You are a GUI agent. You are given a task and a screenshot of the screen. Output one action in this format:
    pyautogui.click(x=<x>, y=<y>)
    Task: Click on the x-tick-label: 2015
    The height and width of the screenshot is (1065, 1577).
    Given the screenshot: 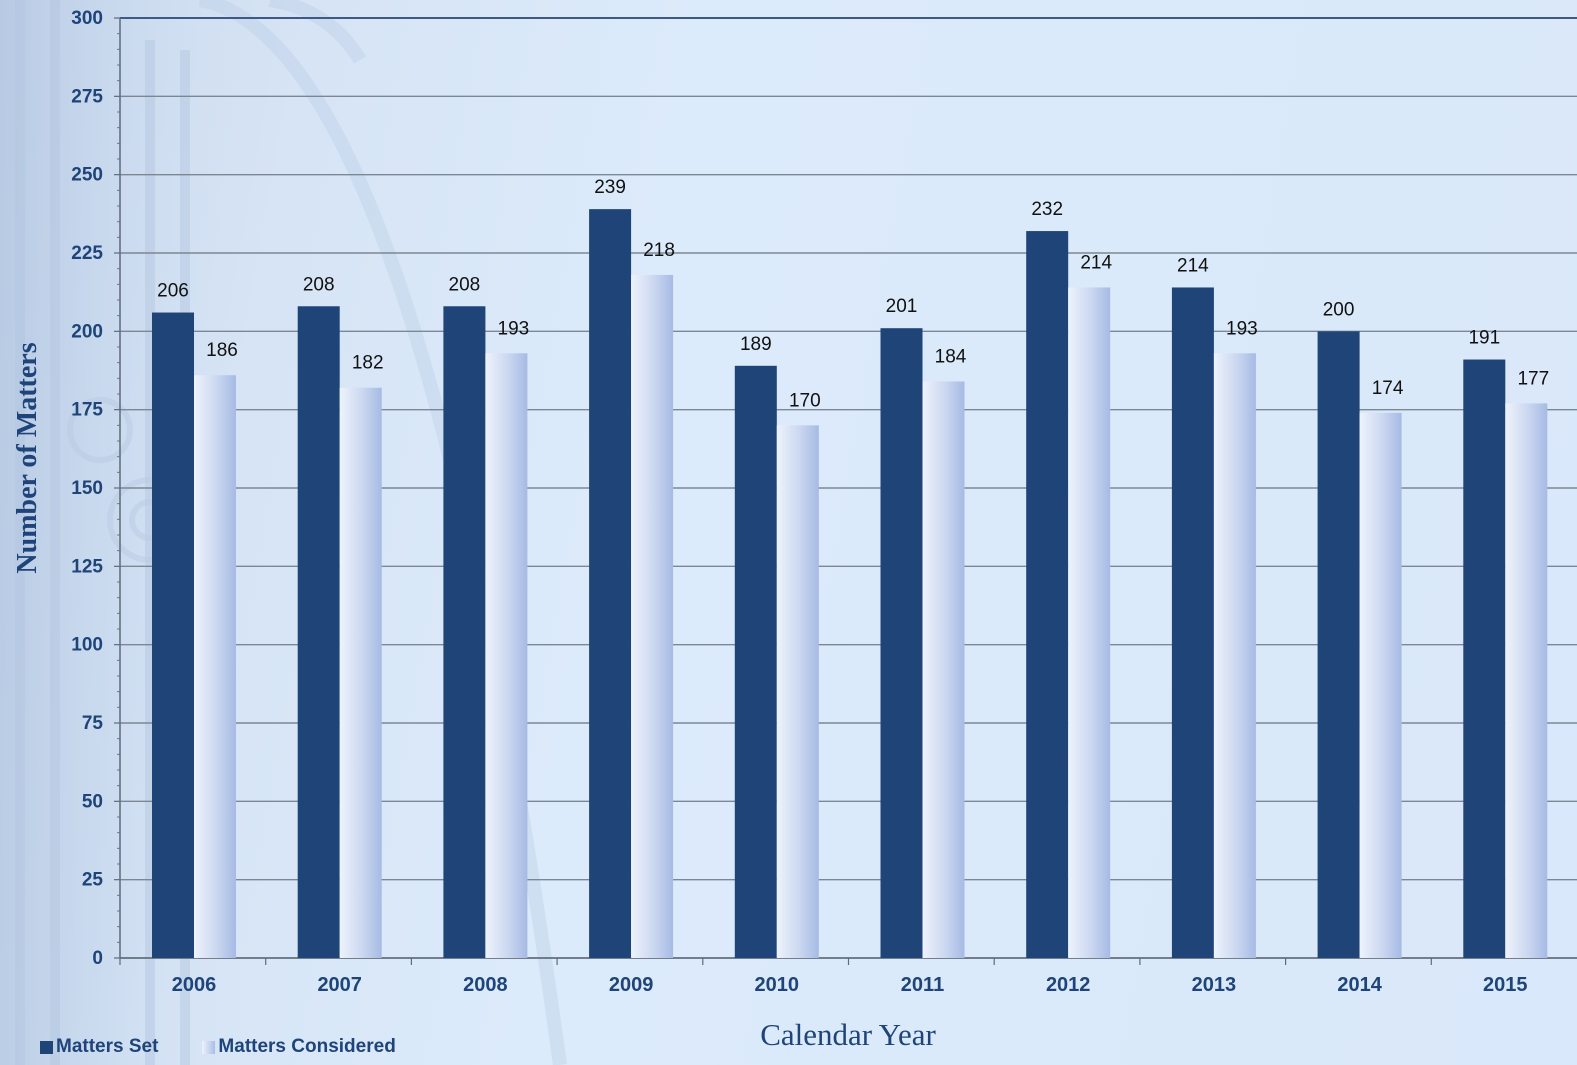 What is the action you would take?
    pyautogui.click(x=1505, y=985)
    